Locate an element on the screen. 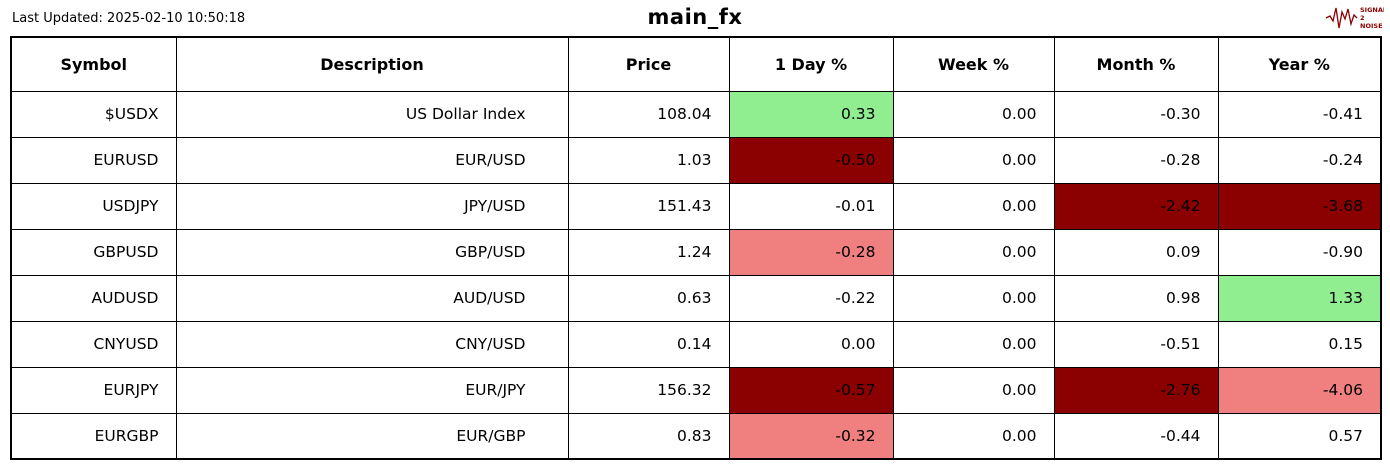 The width and height of the screenshot is (1390, 470). cell-month_pct: -2.76 is located at coordinates (1136, 390).